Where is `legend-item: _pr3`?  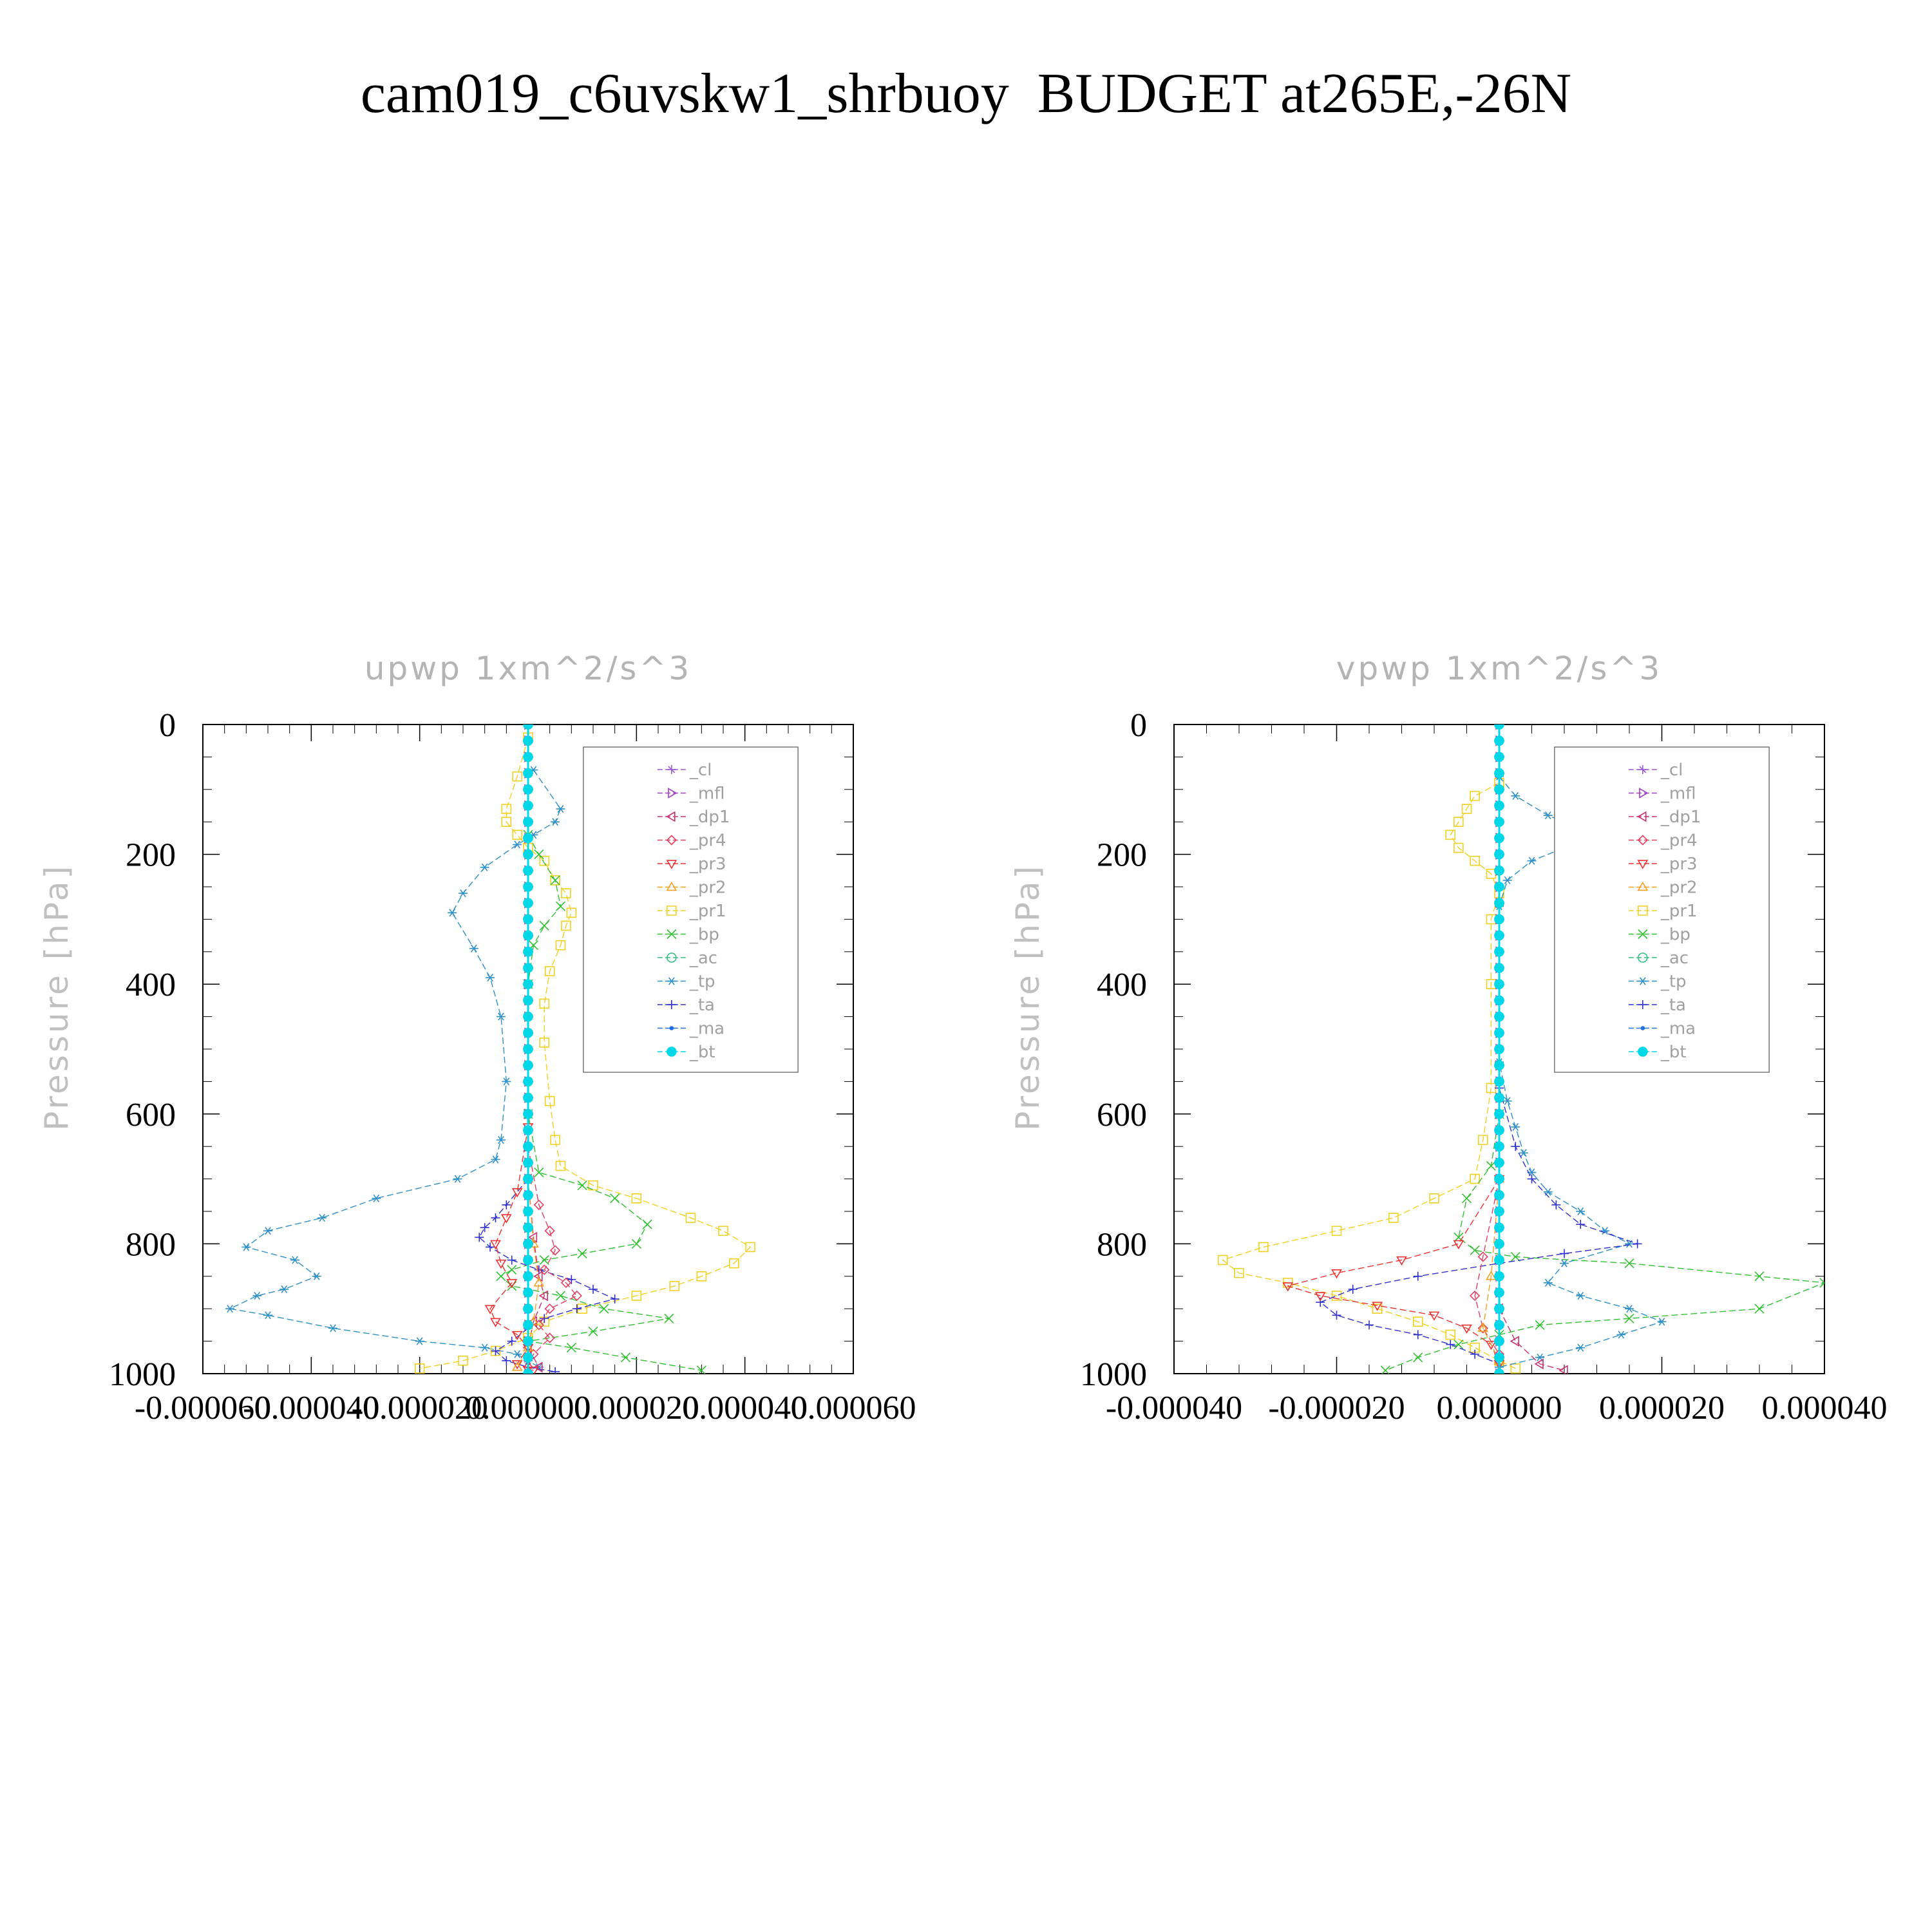
legend-item: _pr3 is located at coordinates (1663, 865).